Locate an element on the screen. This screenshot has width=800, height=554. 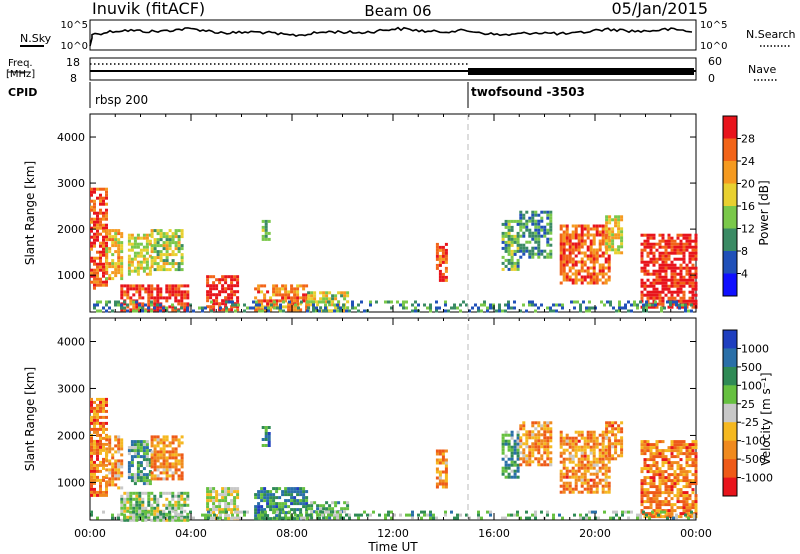
nave-label: Nave is located at coordinates (762, 69).